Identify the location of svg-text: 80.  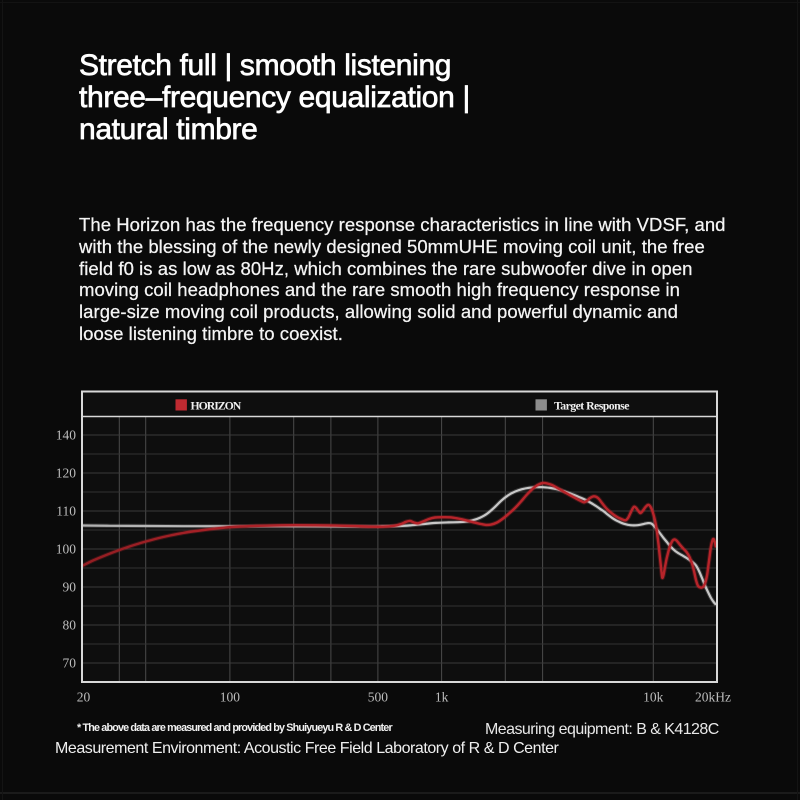
(70, 625).